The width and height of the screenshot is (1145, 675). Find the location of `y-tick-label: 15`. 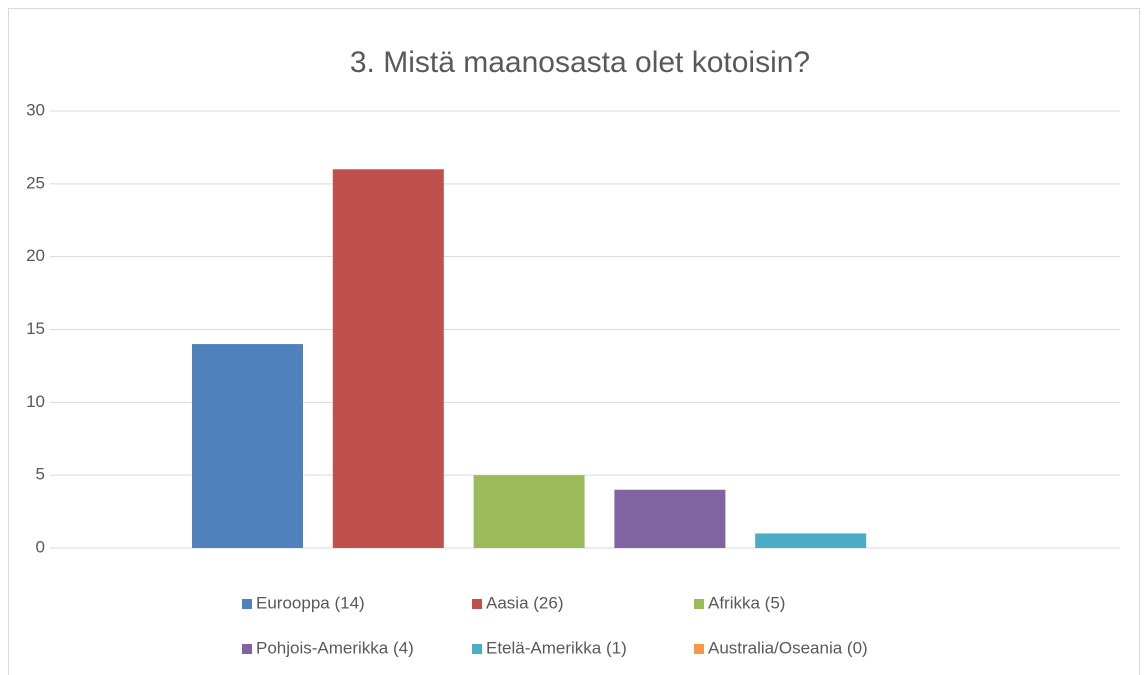

y-tick-label: 15 is located at coordinates (35, 328).